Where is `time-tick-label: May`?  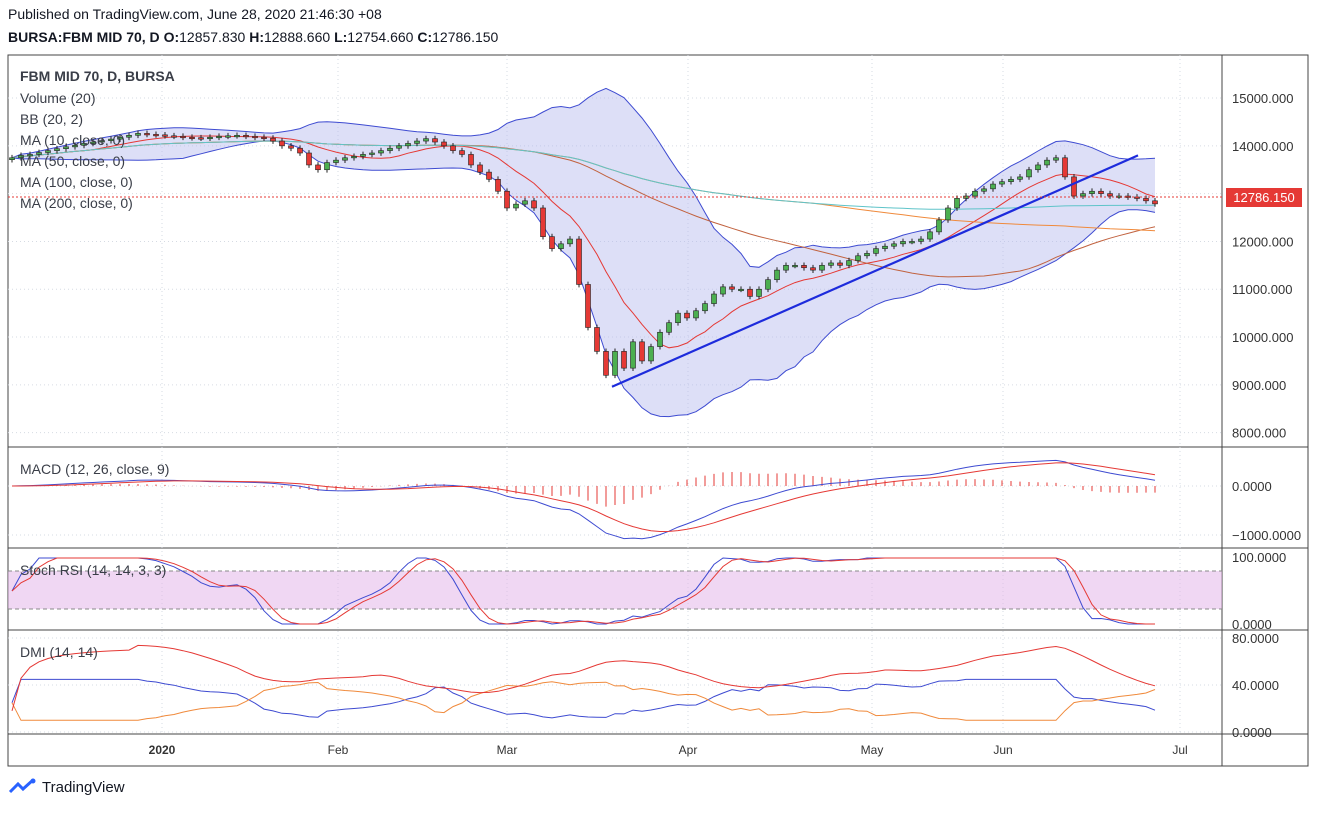
time-tick-label: May is located at coordinates (872, 750).